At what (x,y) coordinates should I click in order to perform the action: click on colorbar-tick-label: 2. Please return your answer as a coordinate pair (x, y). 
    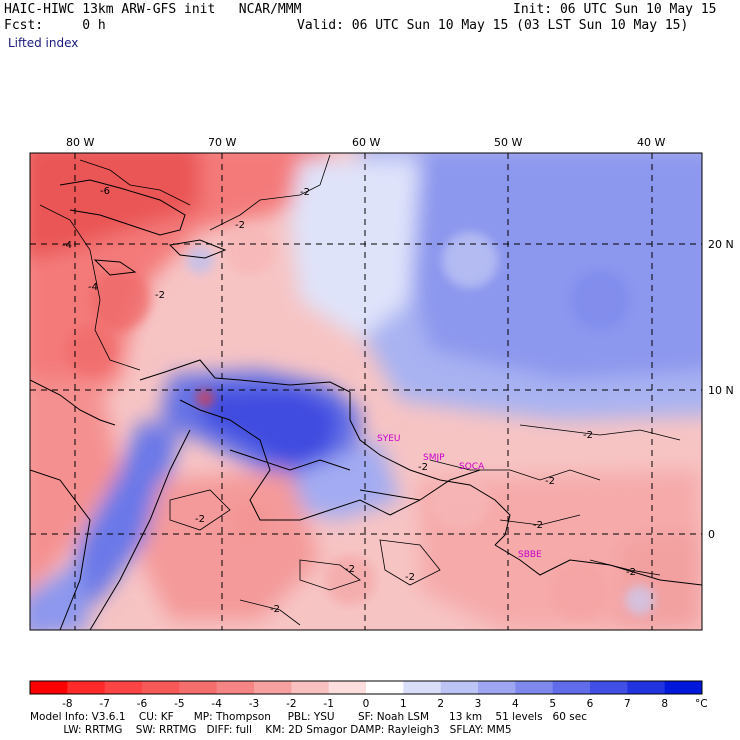
    Looking at the image, I should click on (440, 704).